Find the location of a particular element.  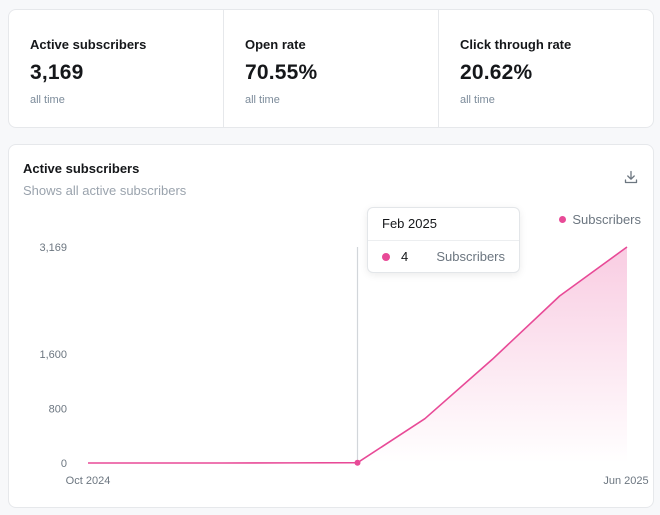

stat-open-rate: Open rate 70.55% all time is located at coordinates (330, 68).